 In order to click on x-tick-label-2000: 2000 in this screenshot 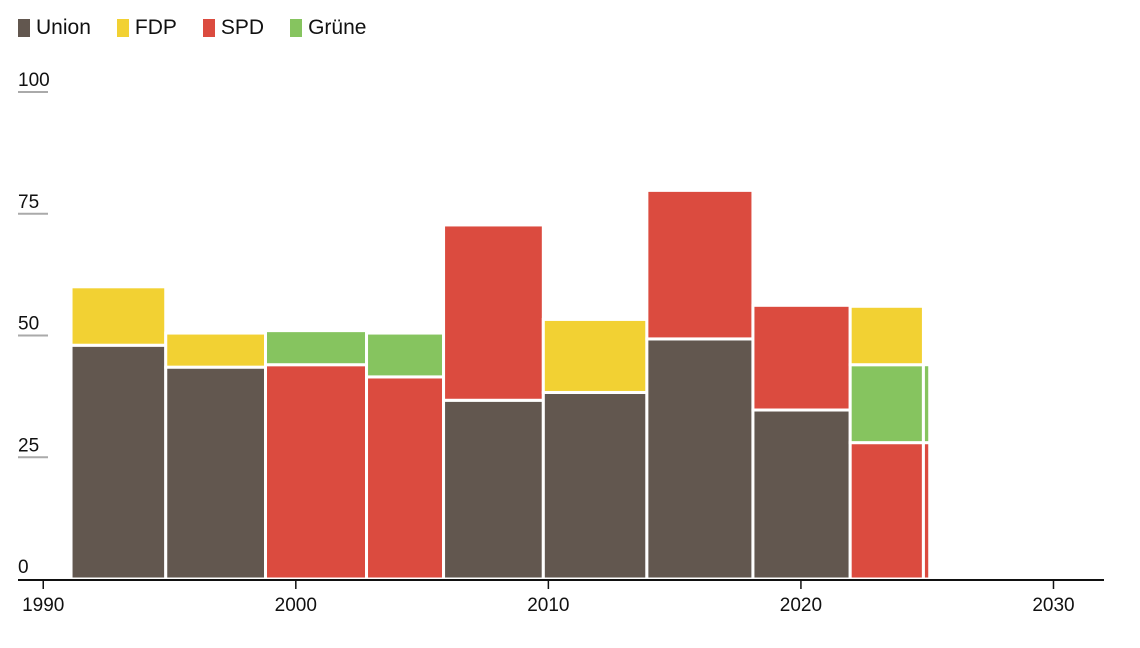, I will do `click(296, 605)`.